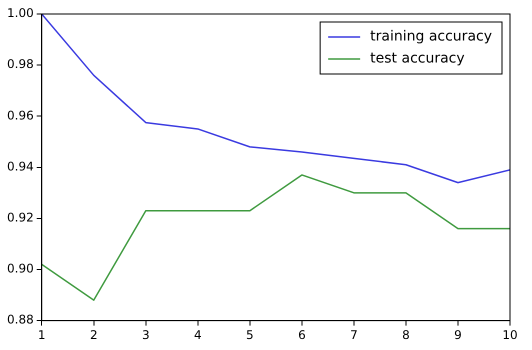 The image size is (532, 350). What do you see at coordinates (250, 335) in the screenshot?
I see `x-tick-label: 5` at bounding box center [250, 335].